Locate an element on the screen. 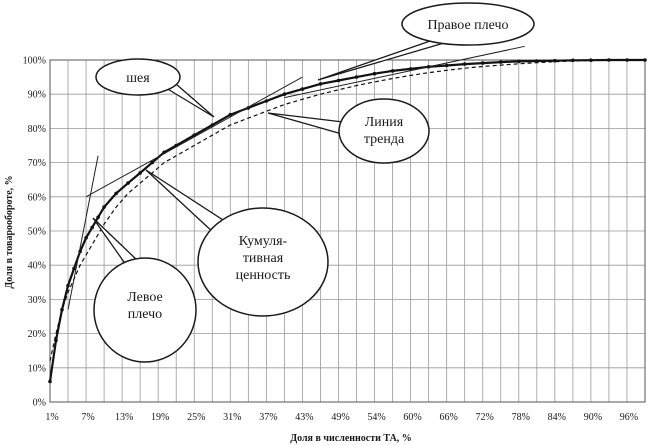 The width and height of the screenshot is (651, 445). y-tick-label: 40% is located at coordinates (37, 266).